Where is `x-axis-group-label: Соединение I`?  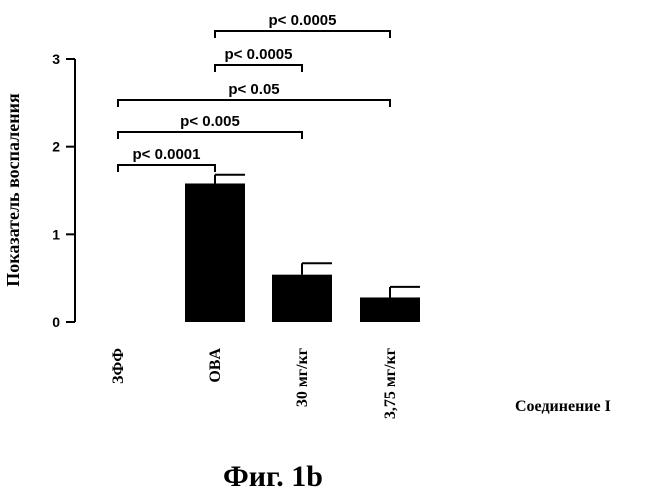 x-axis-group-label: Соединение I is located at coordinates (563, 406).